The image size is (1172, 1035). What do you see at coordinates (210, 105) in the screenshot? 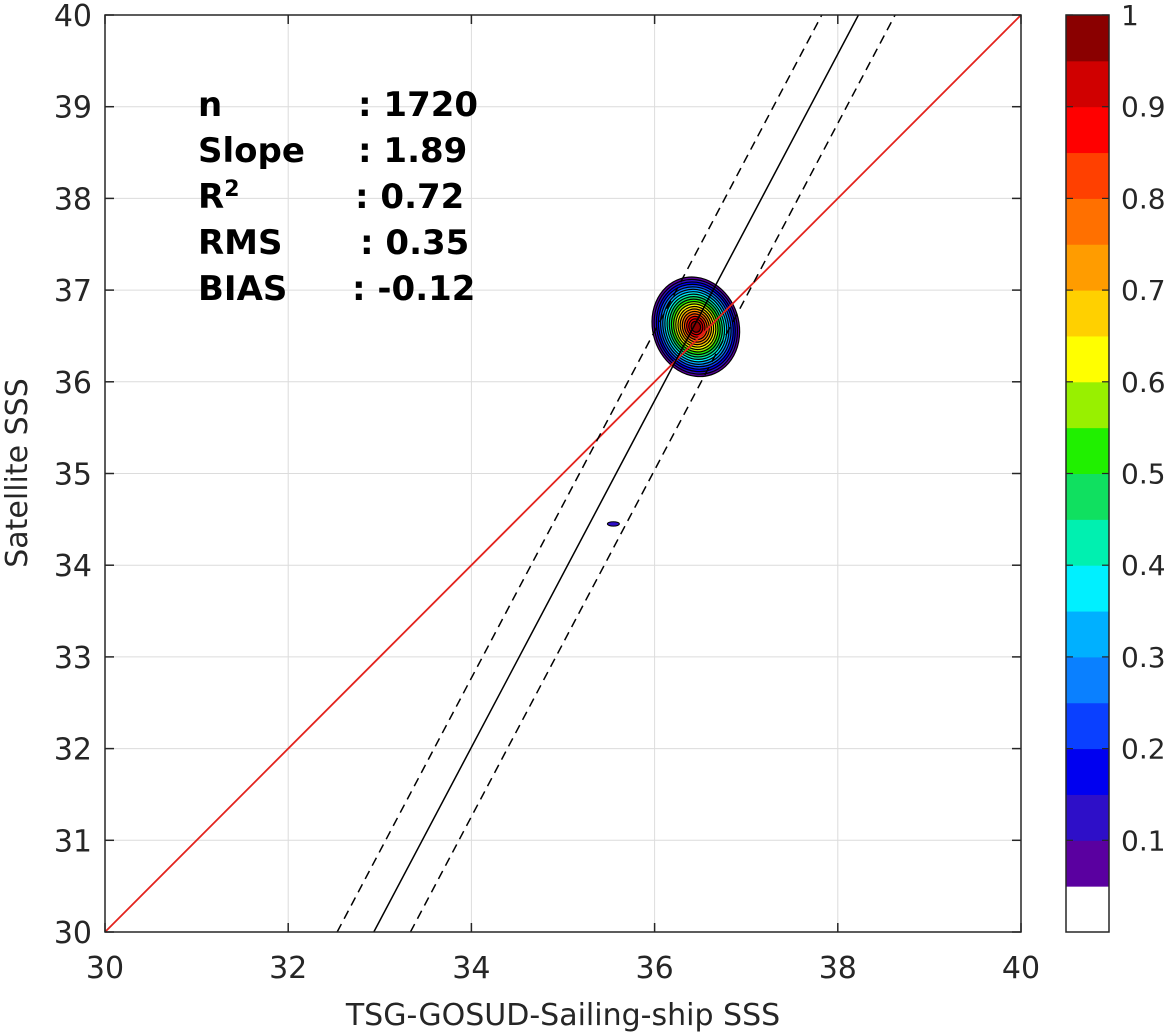
I see `stat-label: n` at bounding box center [210, 105].